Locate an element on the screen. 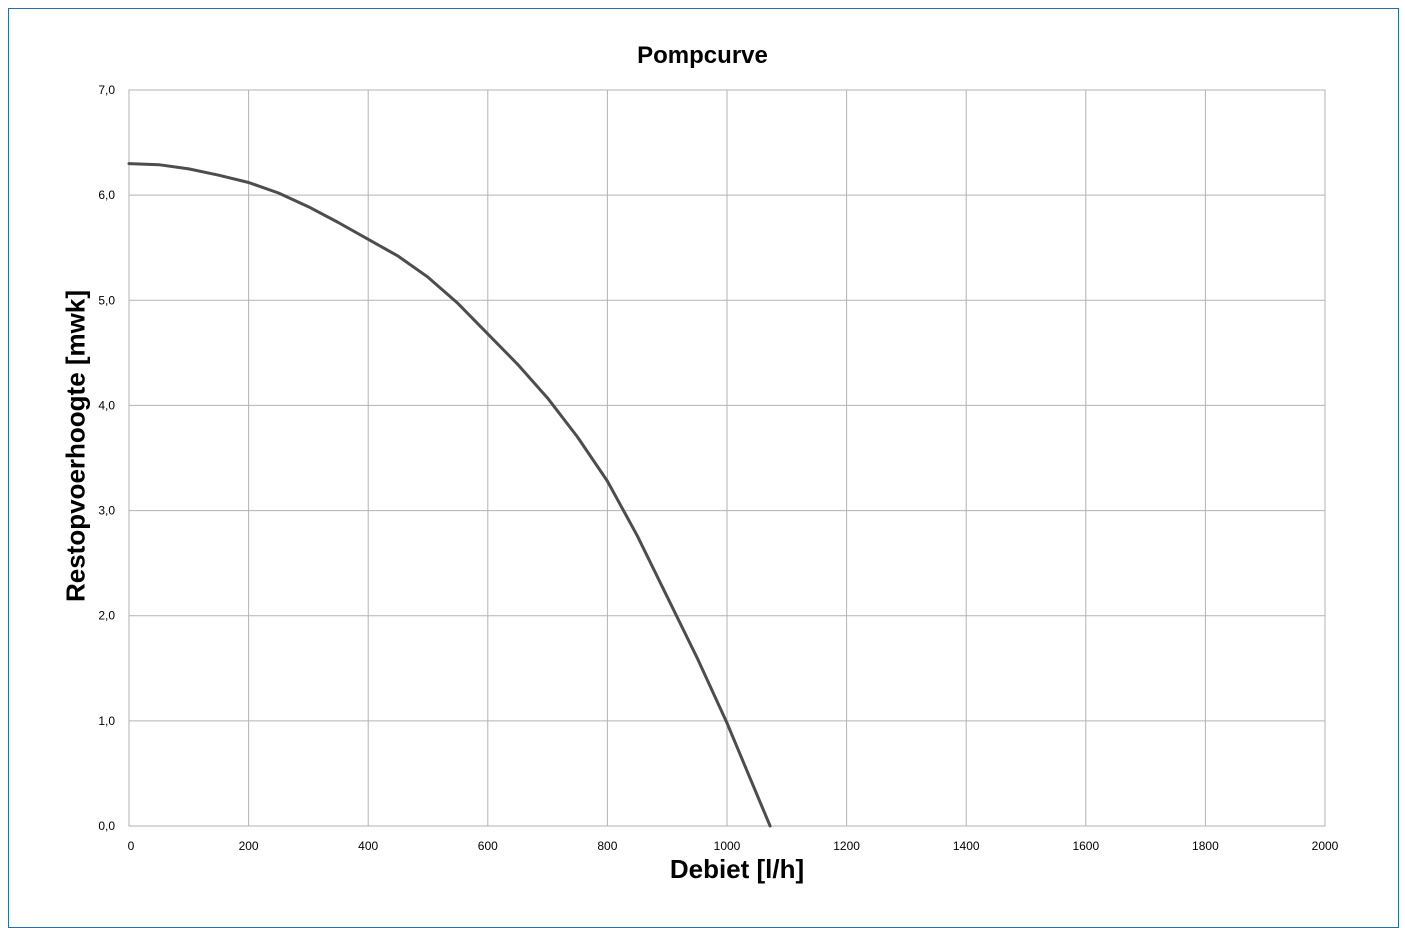  x-tick-label: 1600 is located at coordinates (1085, 846).